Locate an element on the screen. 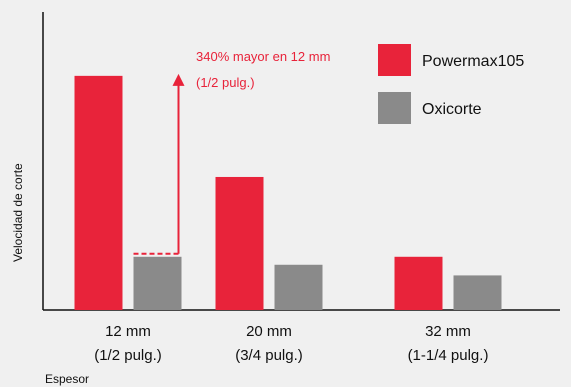 The width and height of the screenshot is (571, 387). x-tick-label-0-0: 12 mm is located at coordinates (128, 331).